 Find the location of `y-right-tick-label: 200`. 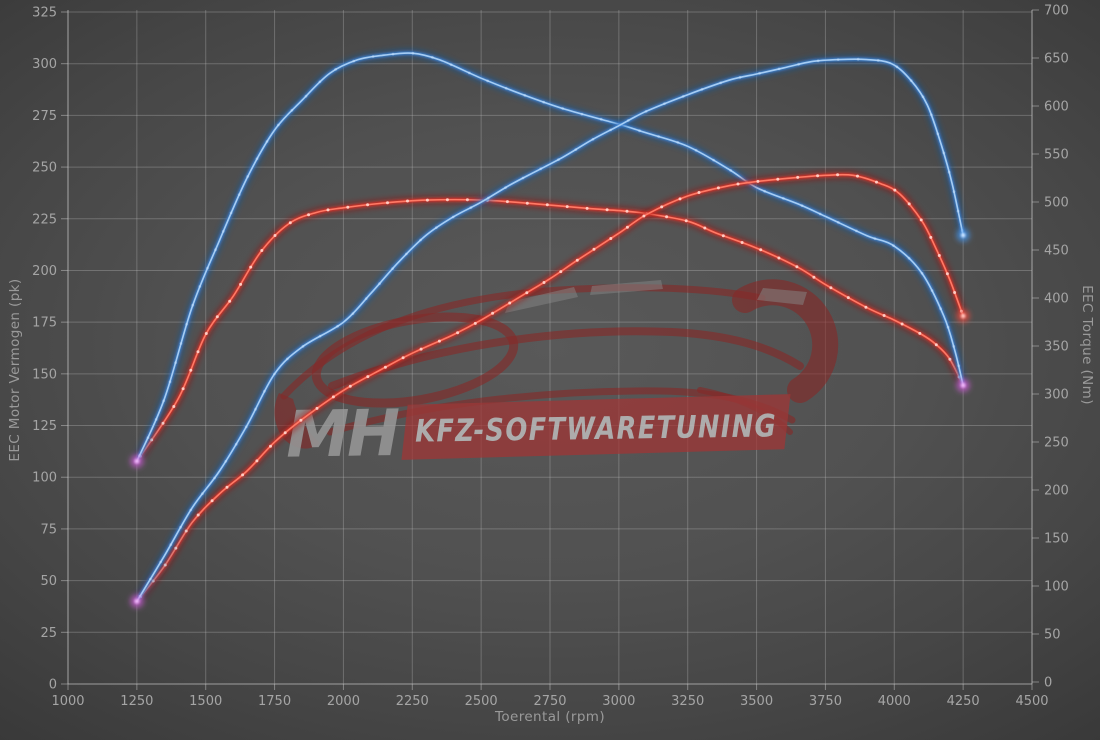

y-right-tick-label: 200 is located at coordinates (1056, 491).